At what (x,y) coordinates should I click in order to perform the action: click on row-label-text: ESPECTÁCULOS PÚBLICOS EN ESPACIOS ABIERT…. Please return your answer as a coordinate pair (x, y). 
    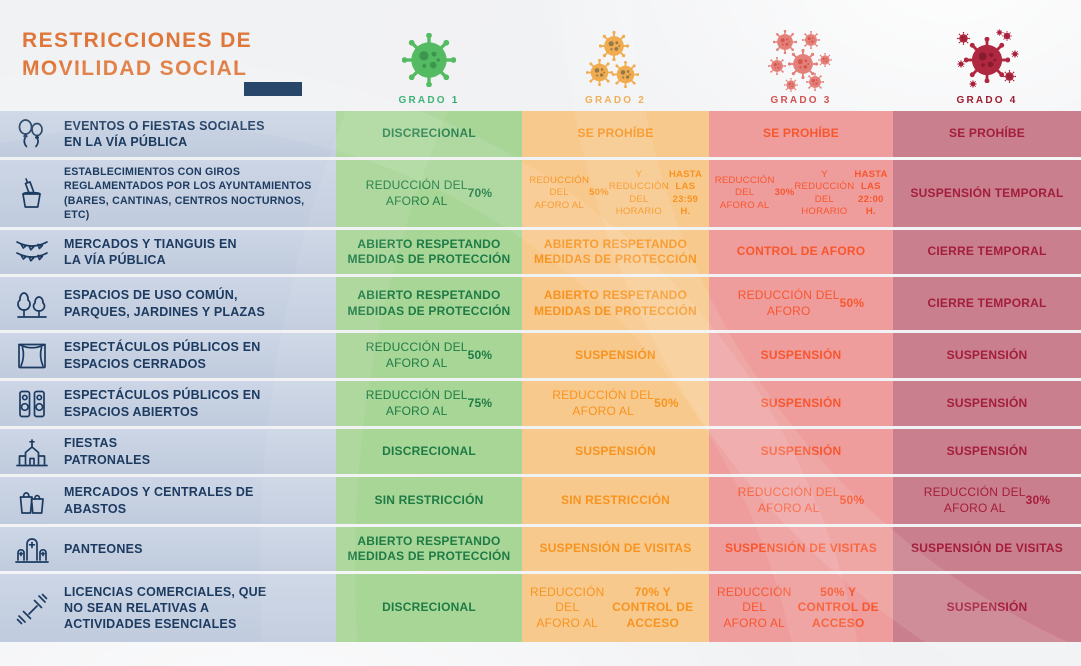
    Looking at the image, I should click on (162, 403).